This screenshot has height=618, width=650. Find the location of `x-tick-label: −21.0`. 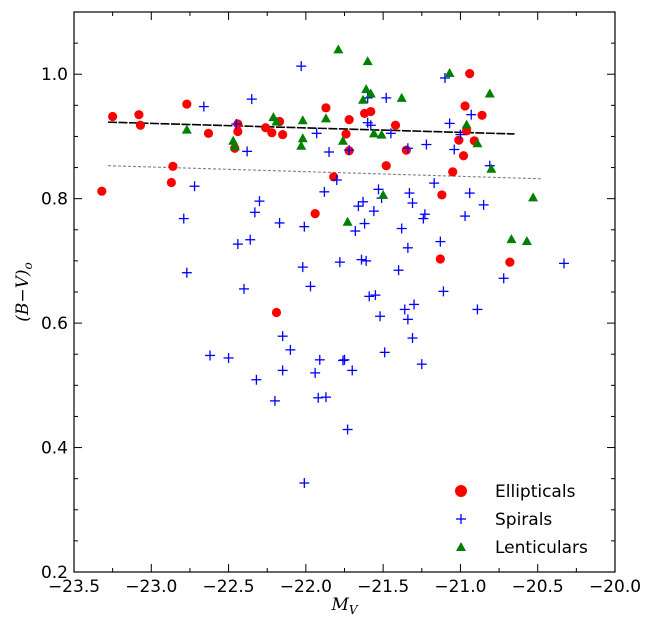

x-tick-label: −21.0 is located at coordinates (460, 587).